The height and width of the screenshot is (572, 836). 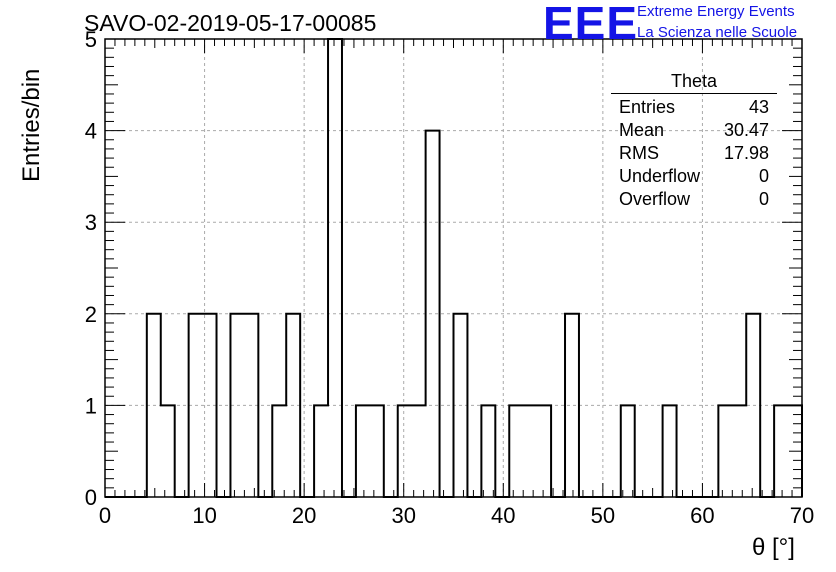 I want to click on stats-row-rms: RMS 17.98, so click(x=694, y=153).